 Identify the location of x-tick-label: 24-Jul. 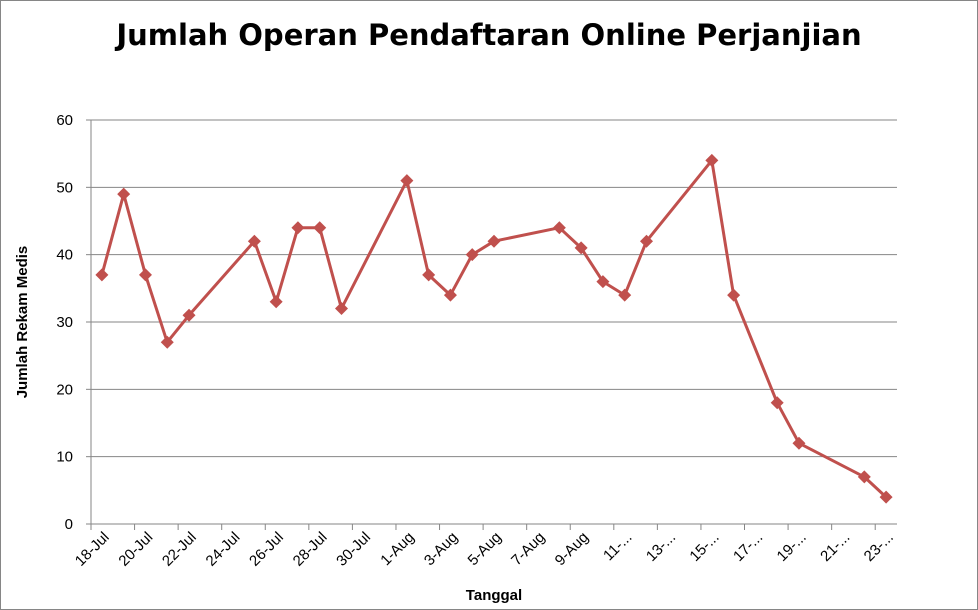
(223, 549).